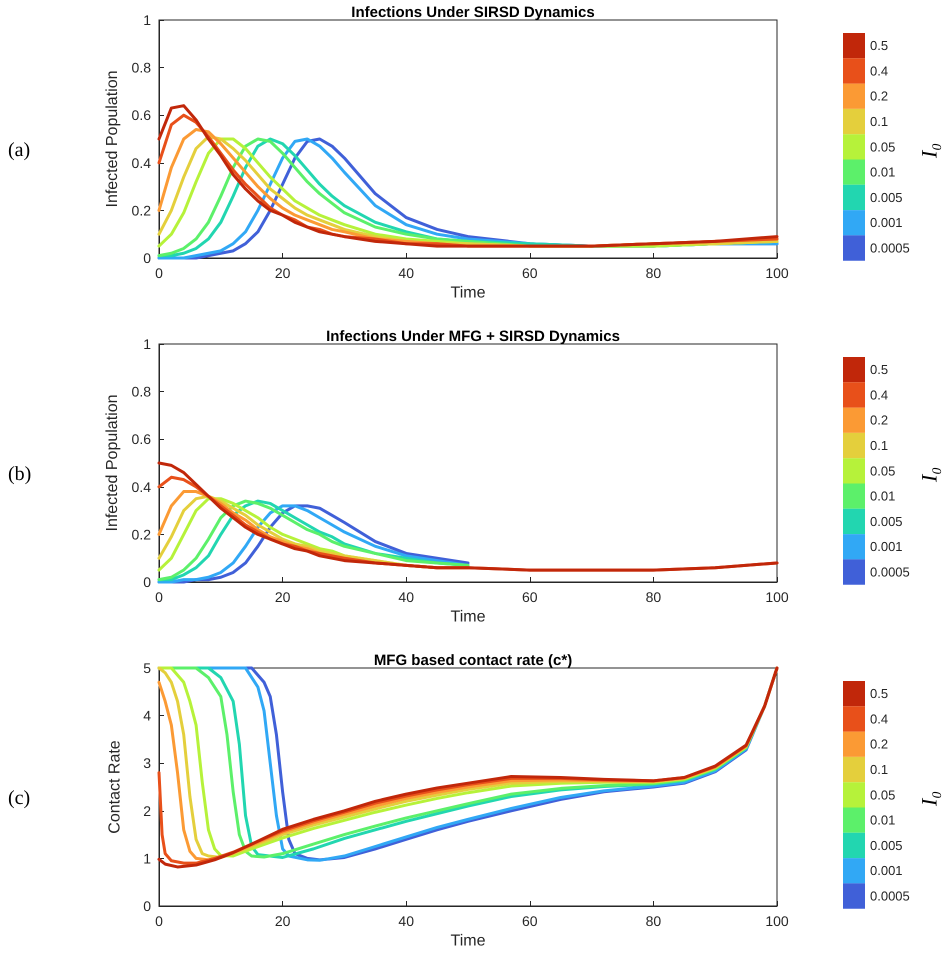  I want to click on text: (c), so click(19, 798).